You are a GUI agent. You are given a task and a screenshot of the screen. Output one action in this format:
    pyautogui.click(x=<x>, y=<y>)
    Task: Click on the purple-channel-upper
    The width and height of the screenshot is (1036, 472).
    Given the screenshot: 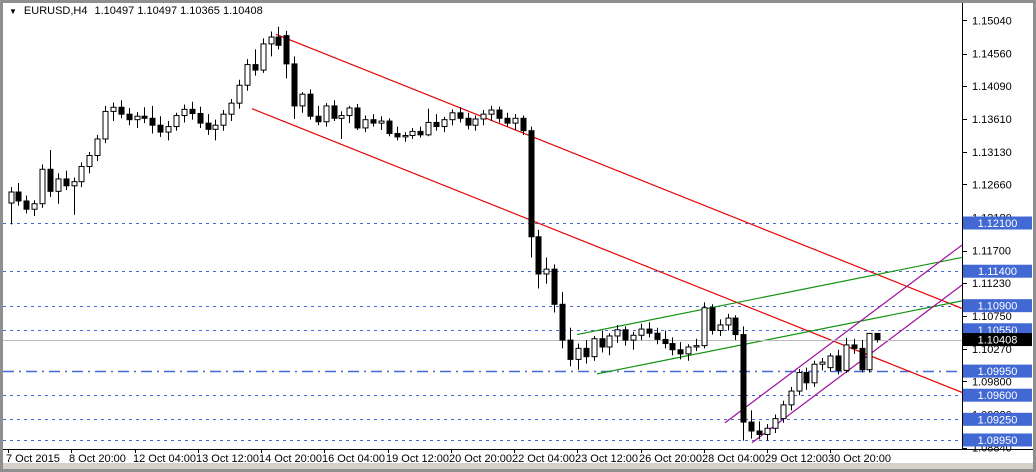 What is the action you would take?
    pyautogui.click(x=843, y=334)
    